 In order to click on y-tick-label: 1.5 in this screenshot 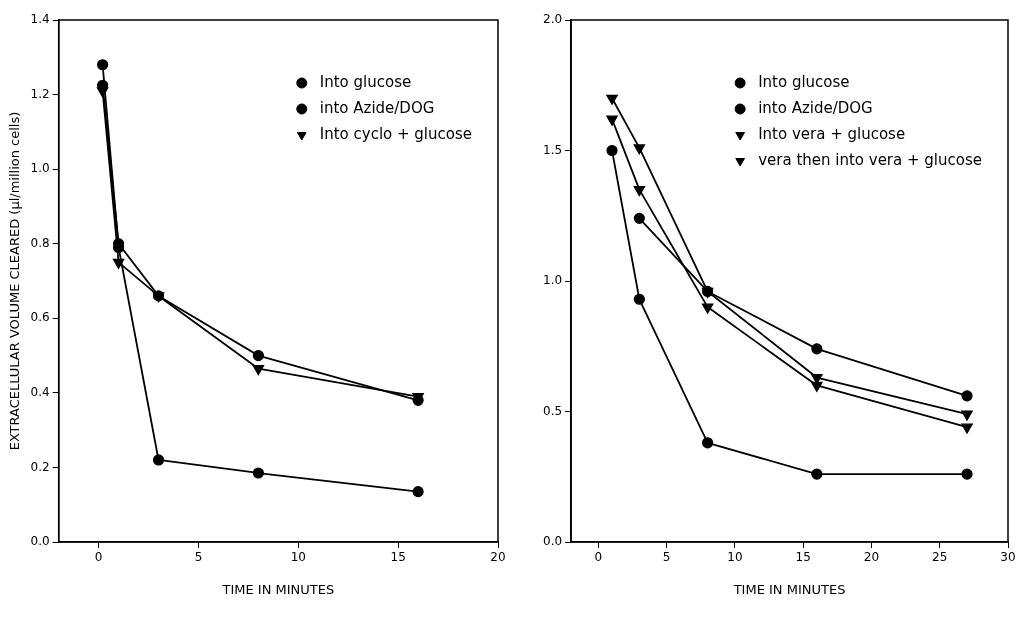, I will do `click(552, 149)`.